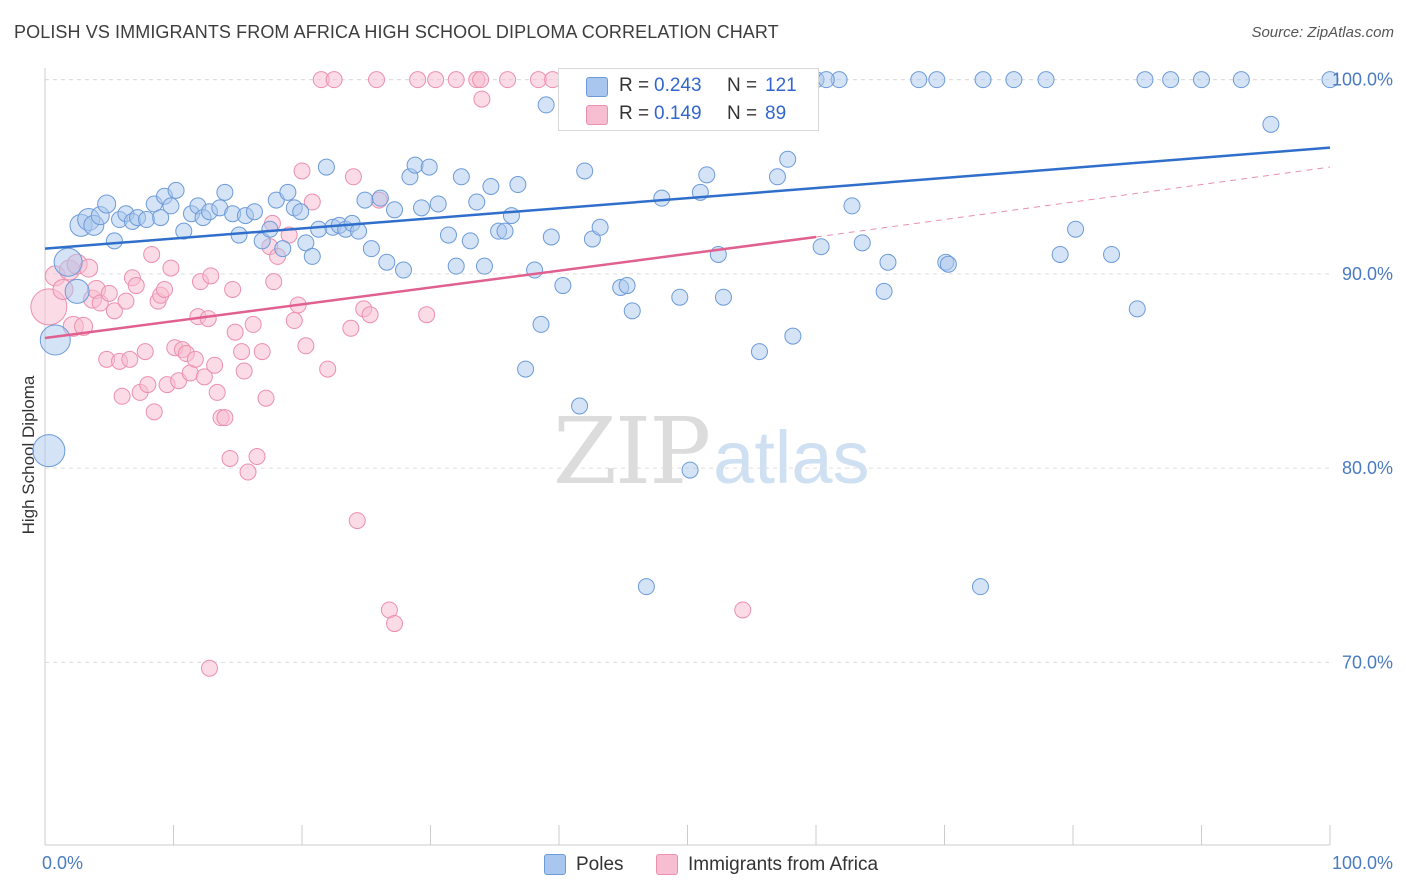 This screenshot has height=892, width=1406. What do you see at coordinates (62, 863) in the screenshot?
I see `x-tick-label: 0.0%` at bounding box center [62, 863].